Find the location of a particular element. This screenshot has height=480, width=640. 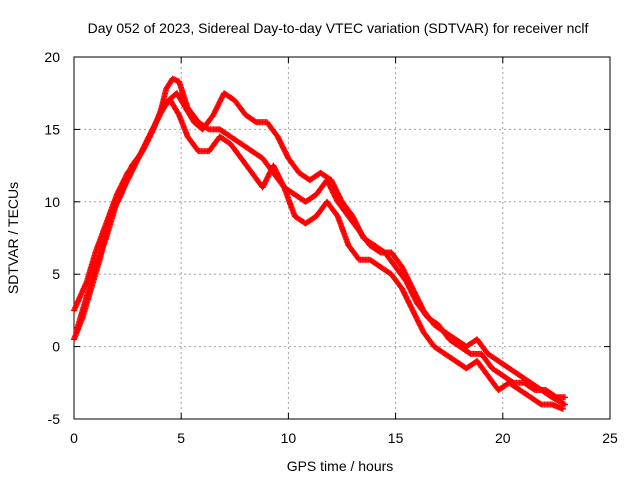

x-tick-label-0: 0 is located at coordinates (74, 438).